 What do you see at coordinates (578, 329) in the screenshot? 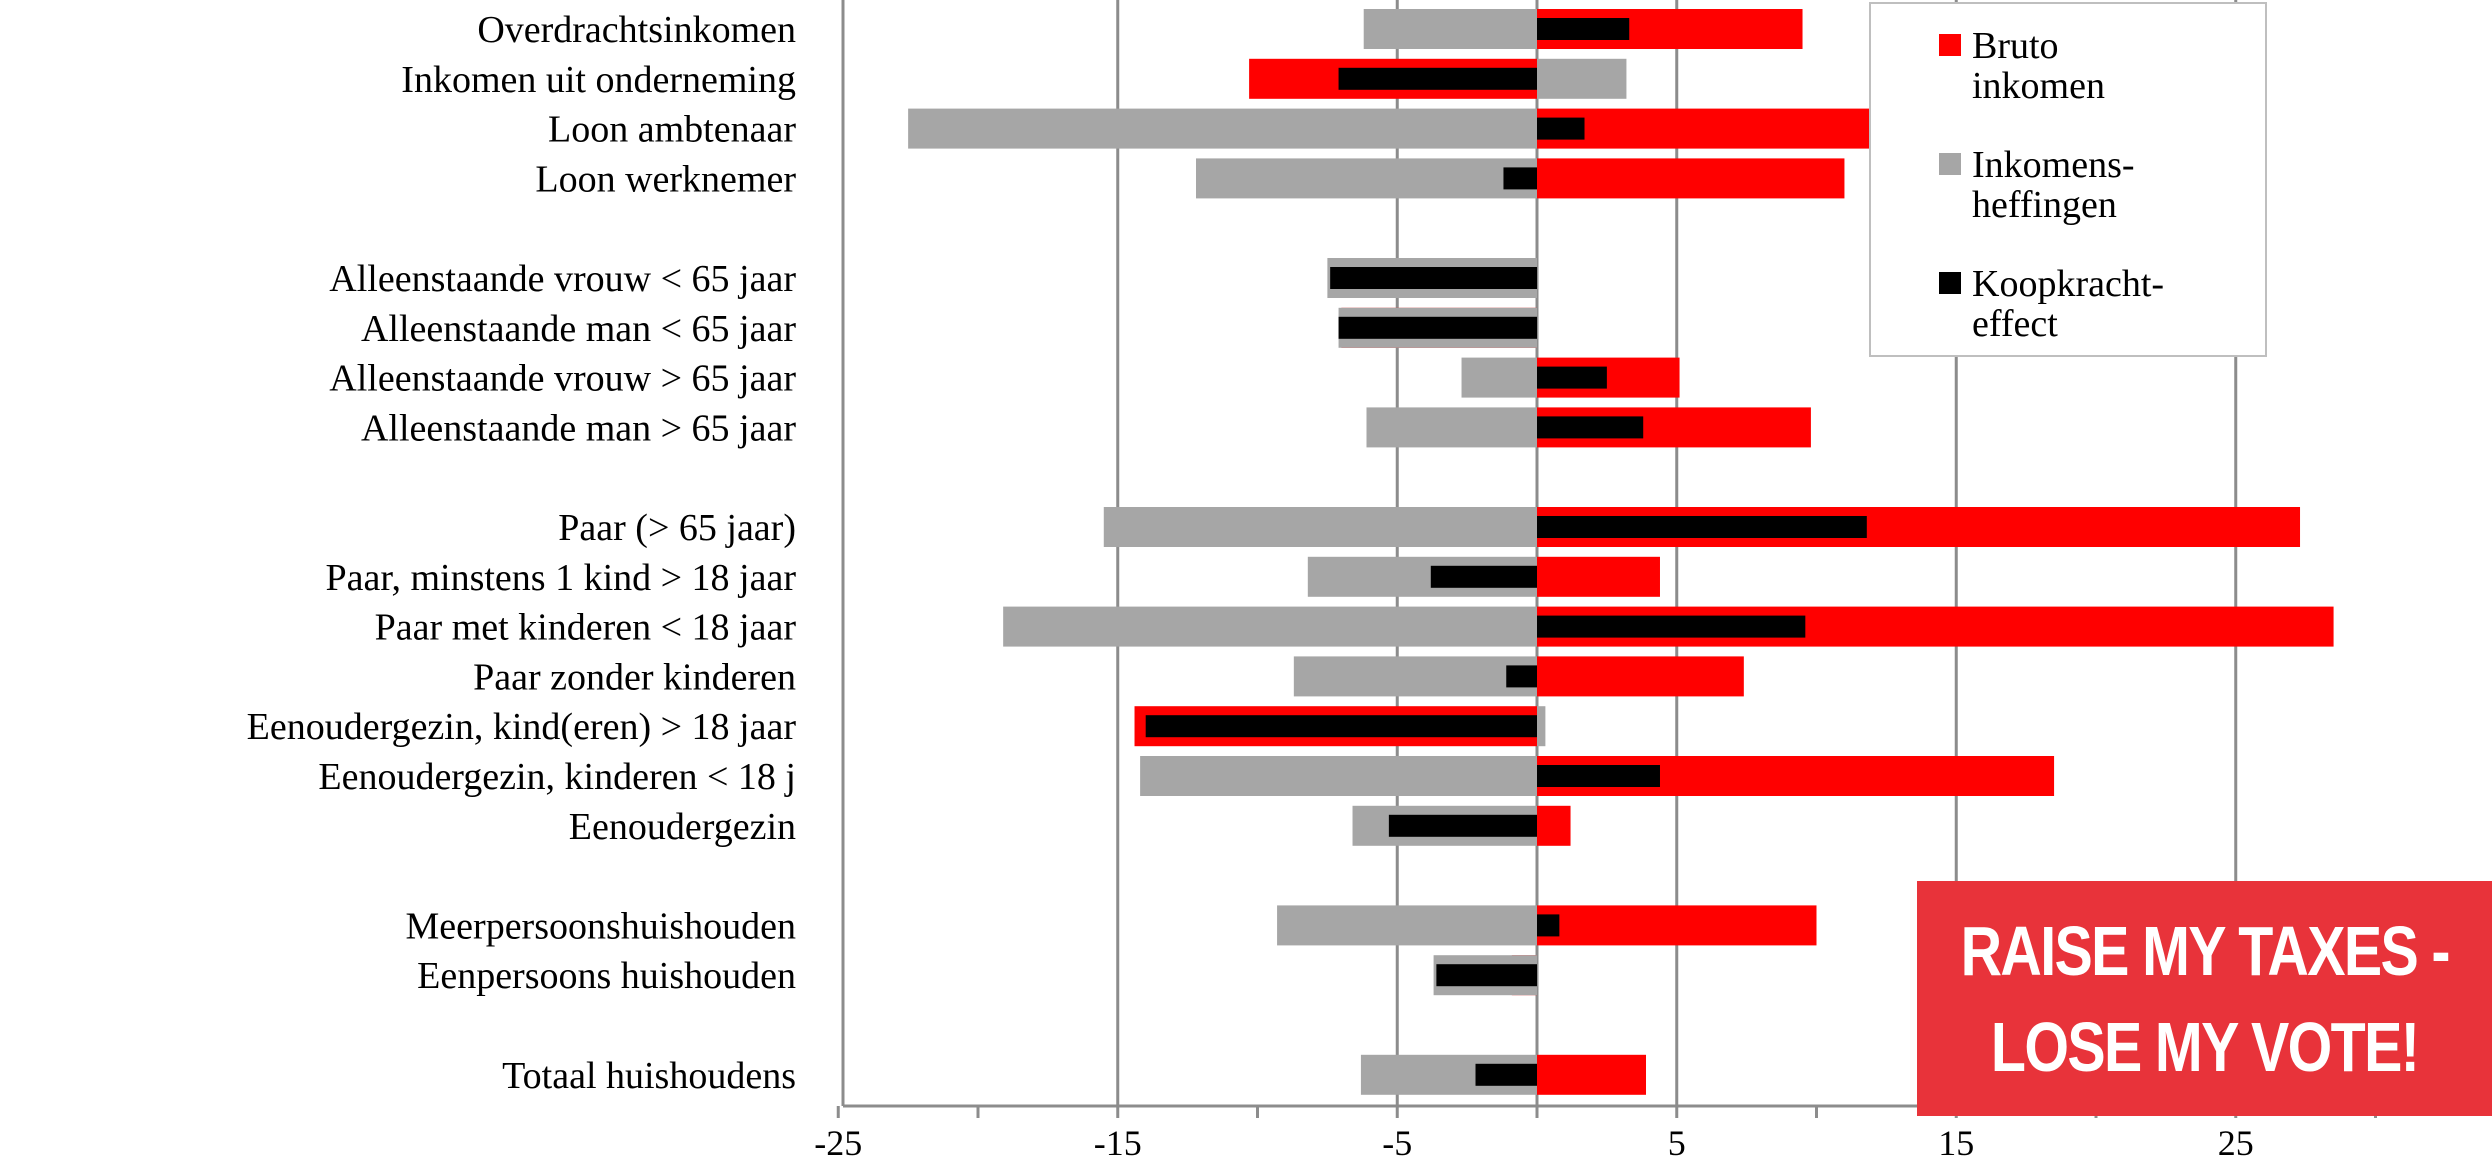
I see `category-label: Alleenstaande man < 65 jaar` at bounding box center [578, 329].